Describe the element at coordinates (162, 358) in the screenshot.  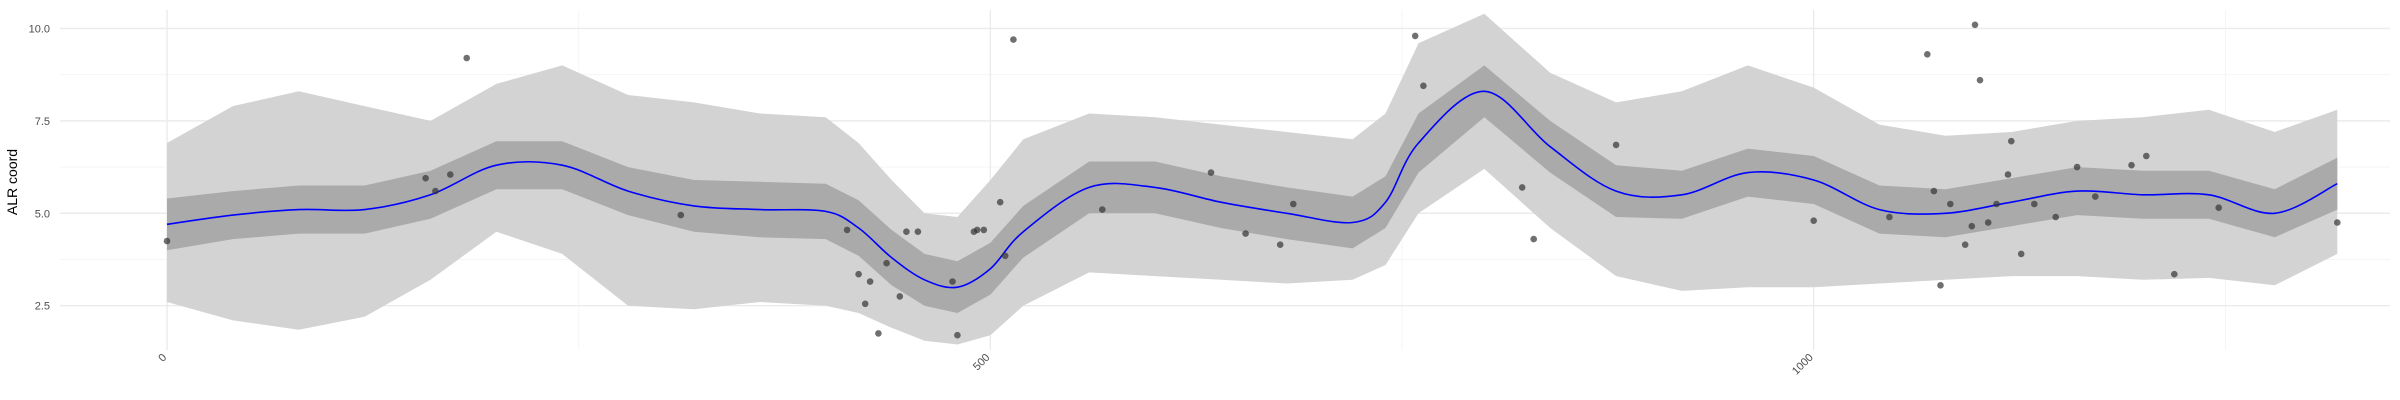
I see `x-tick-label: 0` at that location.